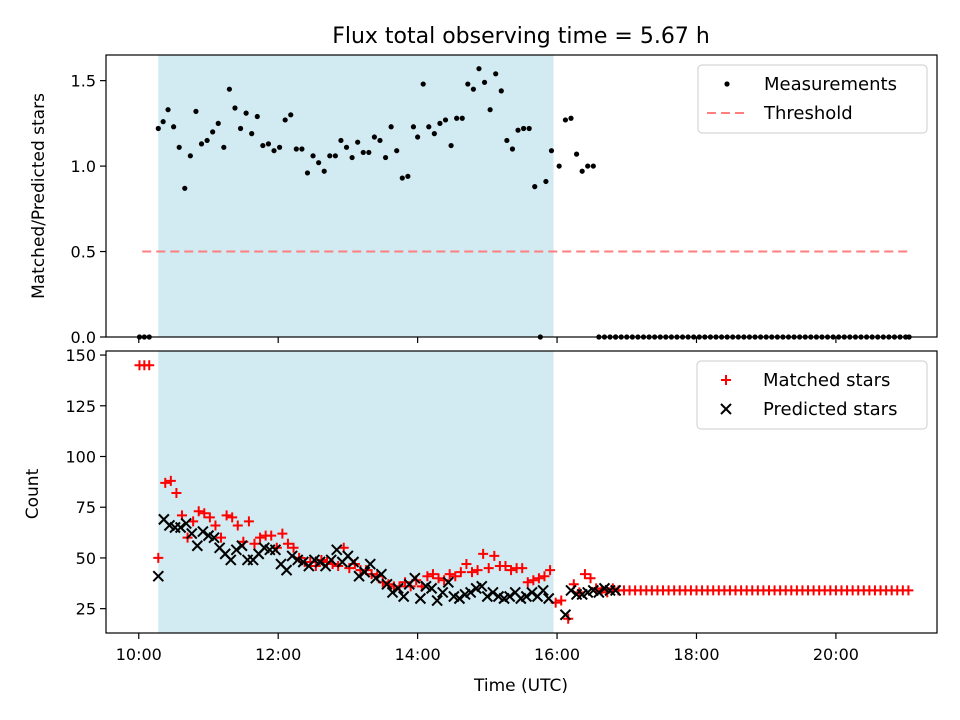 This screenshot has height=720, width=960. What do you see at coordinates (520, 686) in the screenshot?
I see `x-axis-label: Time (UTC)` at bounding box center [520, 686].